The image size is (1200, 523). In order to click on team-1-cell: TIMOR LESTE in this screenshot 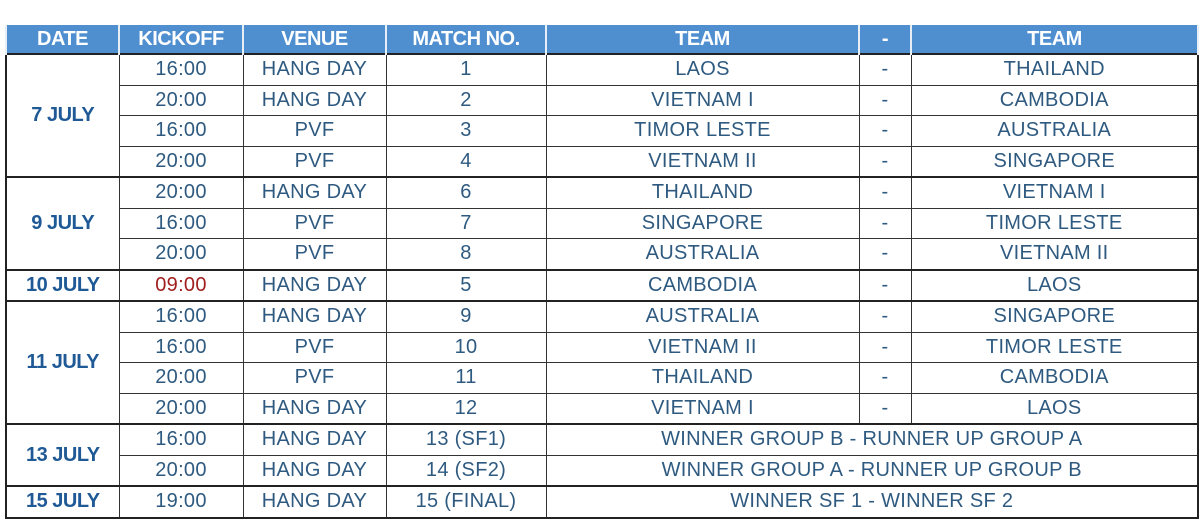, I will do `click(702, 131)`.